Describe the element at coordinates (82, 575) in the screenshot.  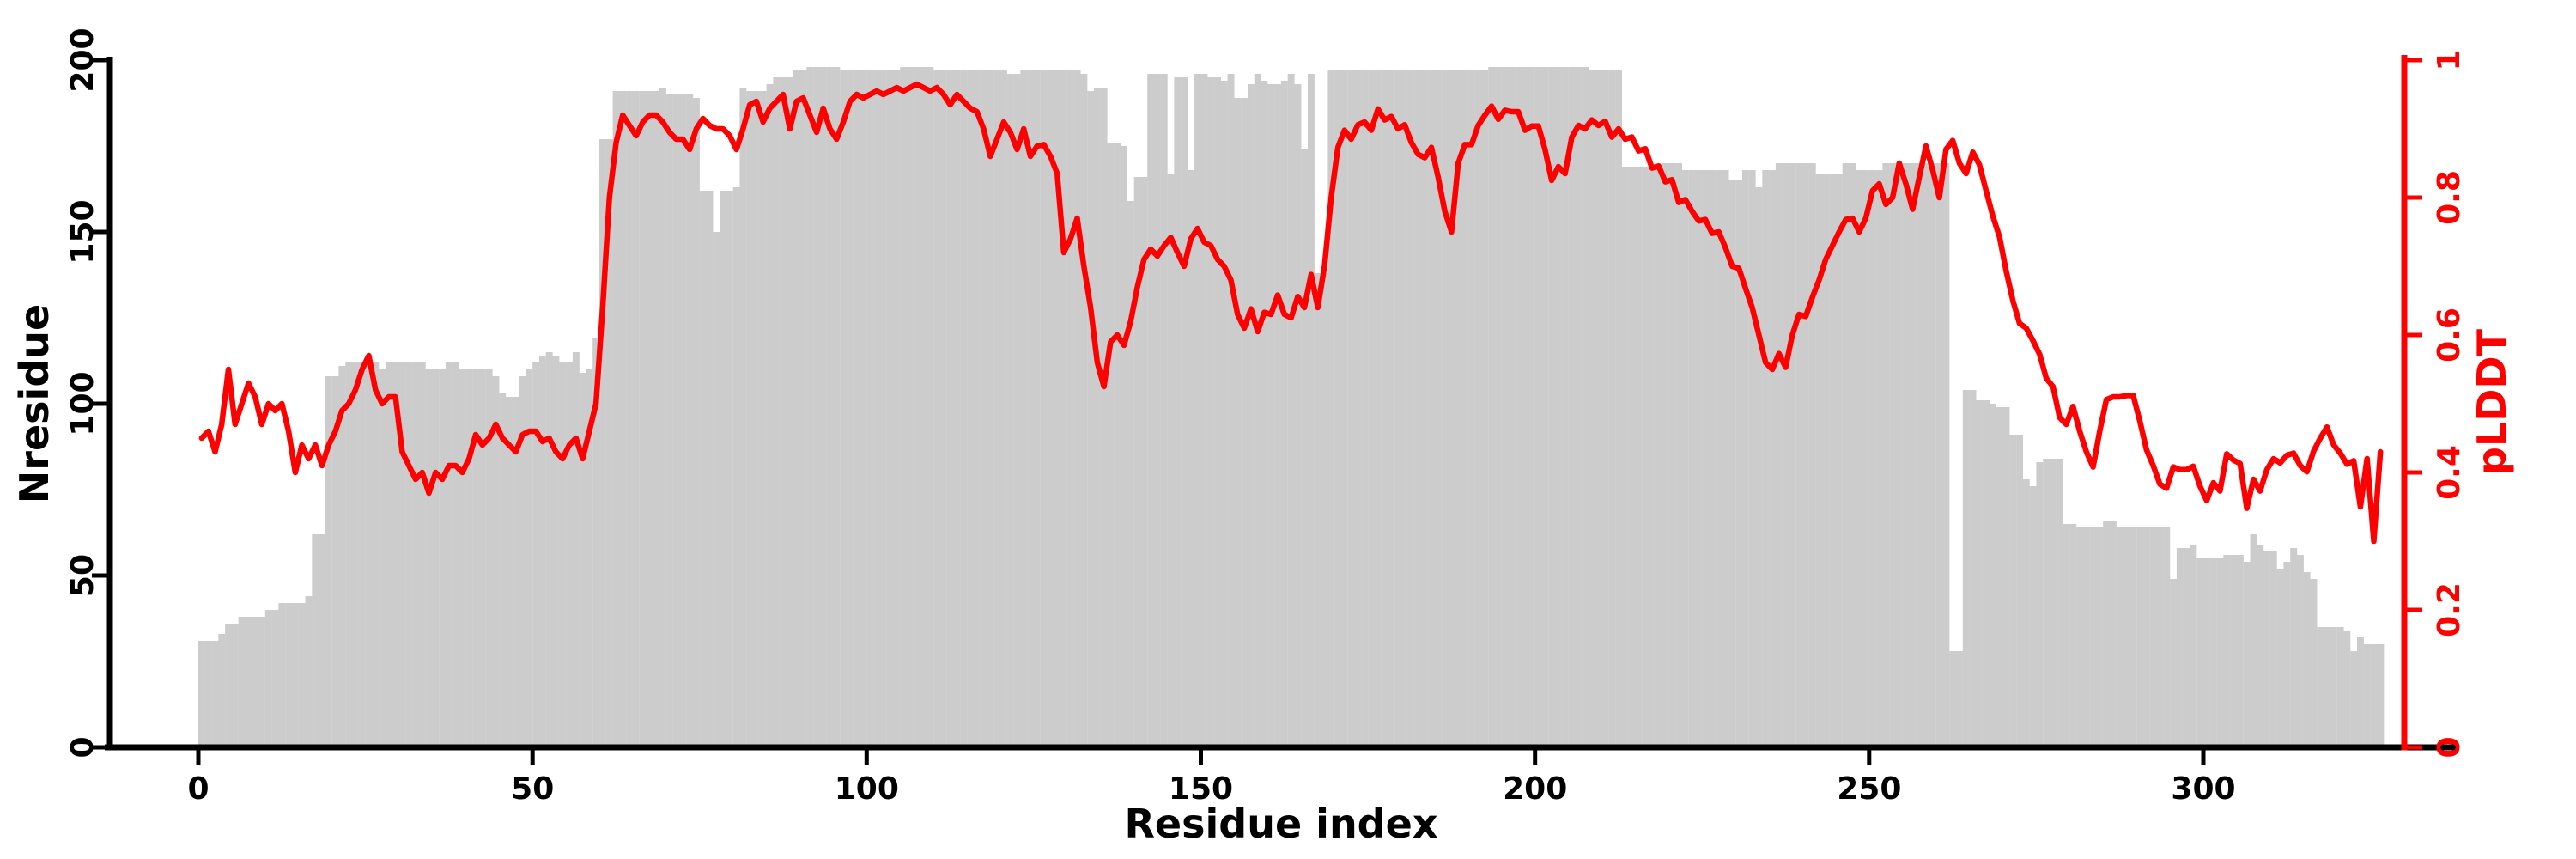
I see `y-left-tick-label: 50` at that location.